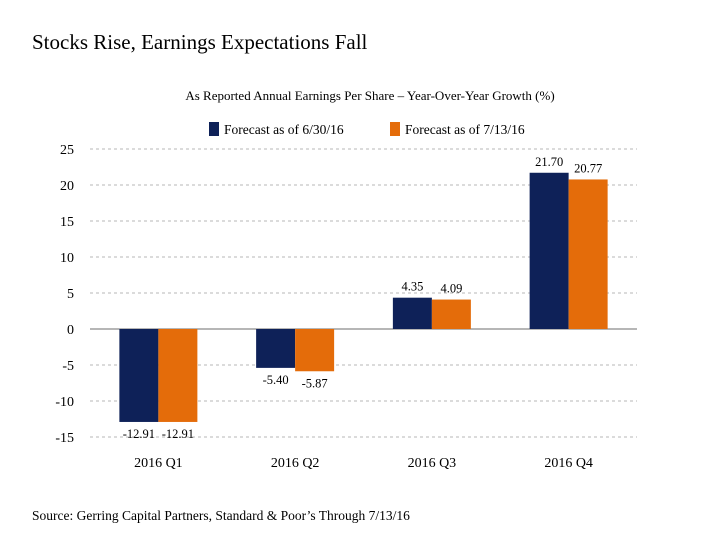  What do you see at coordinates (451, 289) in the screenshot?
I see `data-label: 4.09` at bounding box center [451, 289].